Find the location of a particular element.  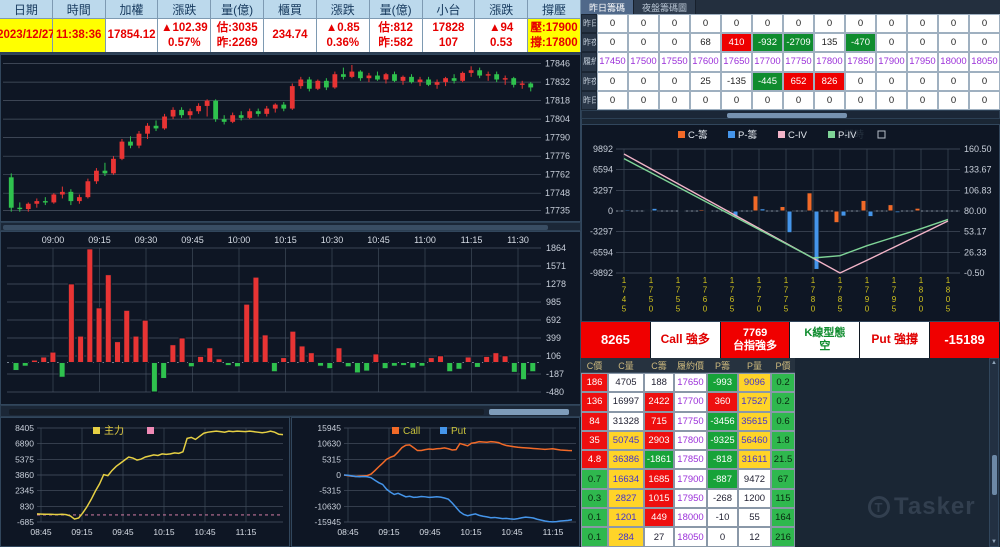

banner-cell-3: K線型態空 is located at coordinates (825, 340).